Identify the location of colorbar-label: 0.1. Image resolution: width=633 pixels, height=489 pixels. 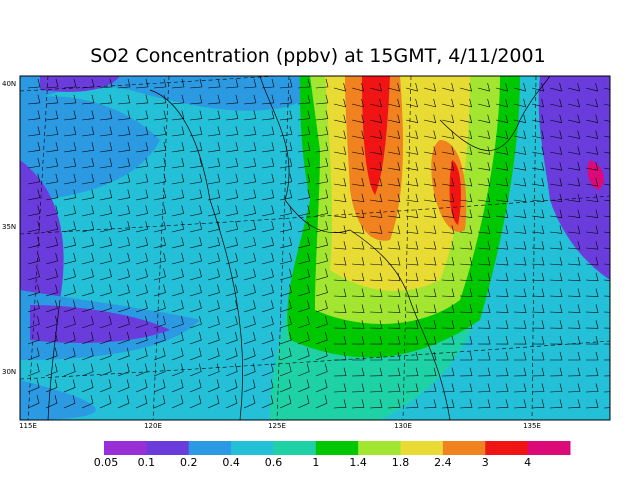
(147, 462).